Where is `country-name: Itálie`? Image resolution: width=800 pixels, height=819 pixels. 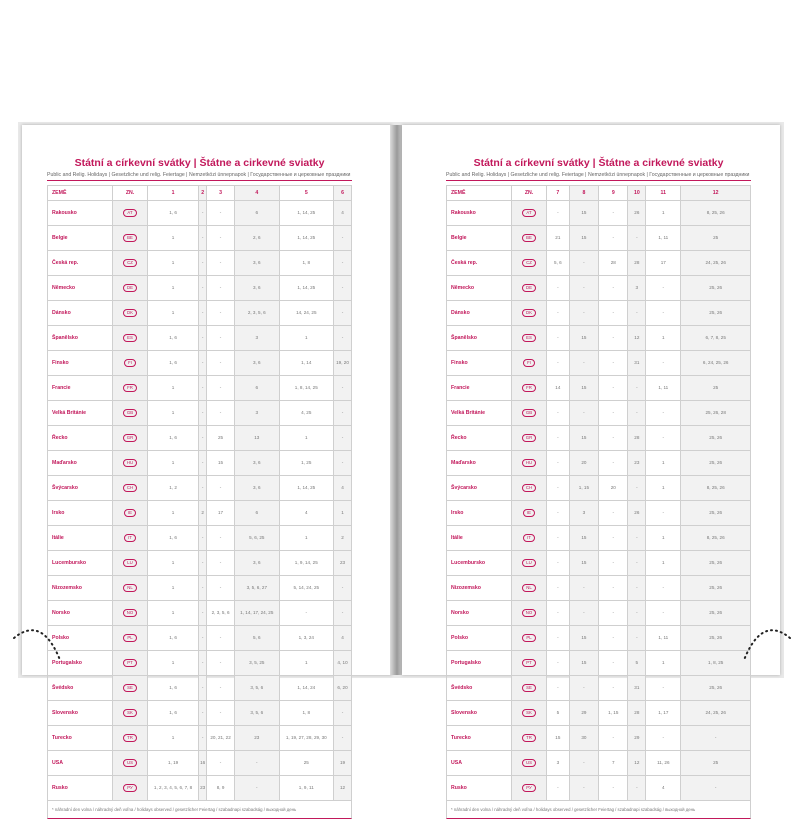
country-name: Itálie is located at coordinates (479, 538).